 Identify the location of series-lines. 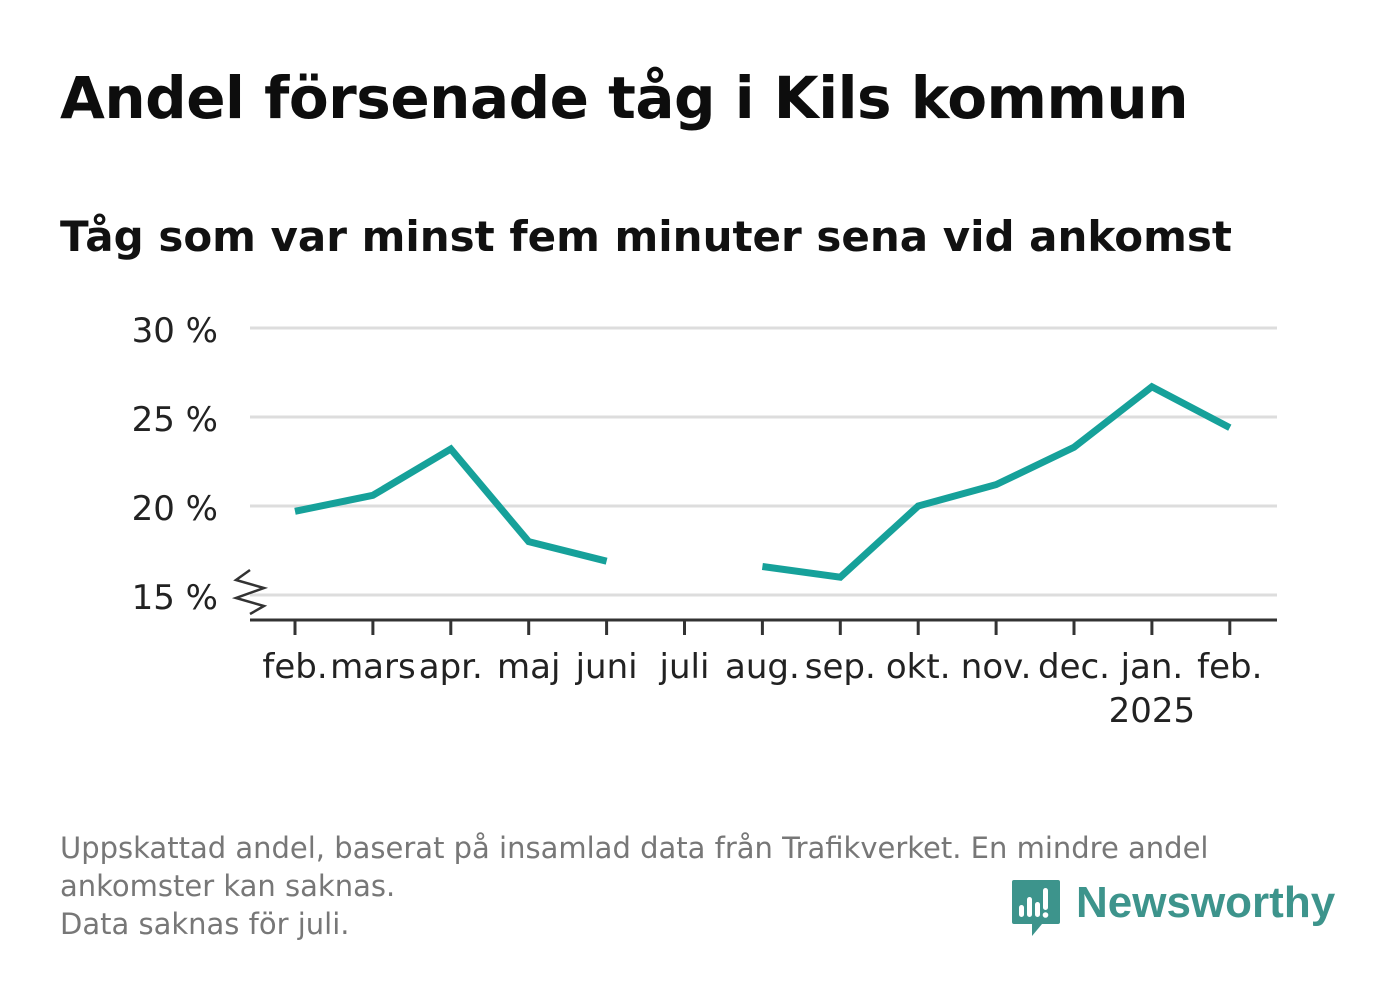
(763, 481).